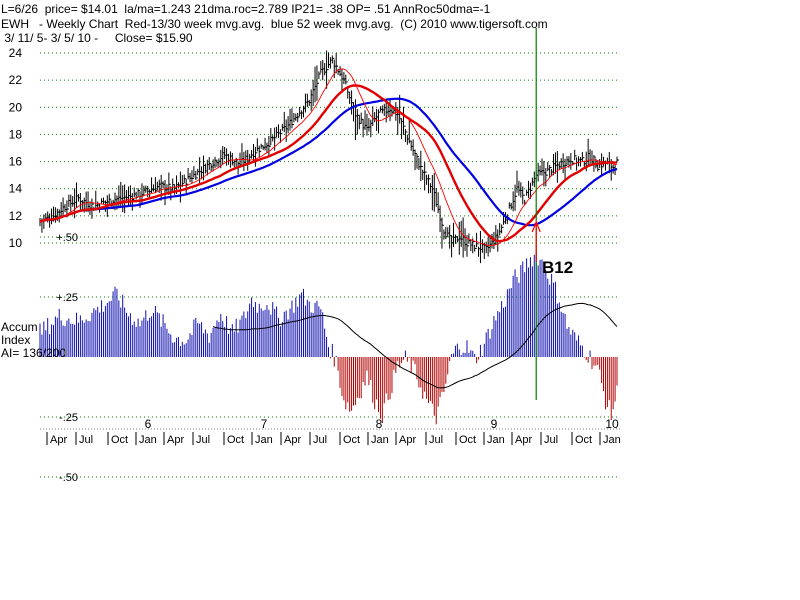  Describe the element at coordinates (15, 340) in the screenshot. I see `ai-label-index: Index` at that location.